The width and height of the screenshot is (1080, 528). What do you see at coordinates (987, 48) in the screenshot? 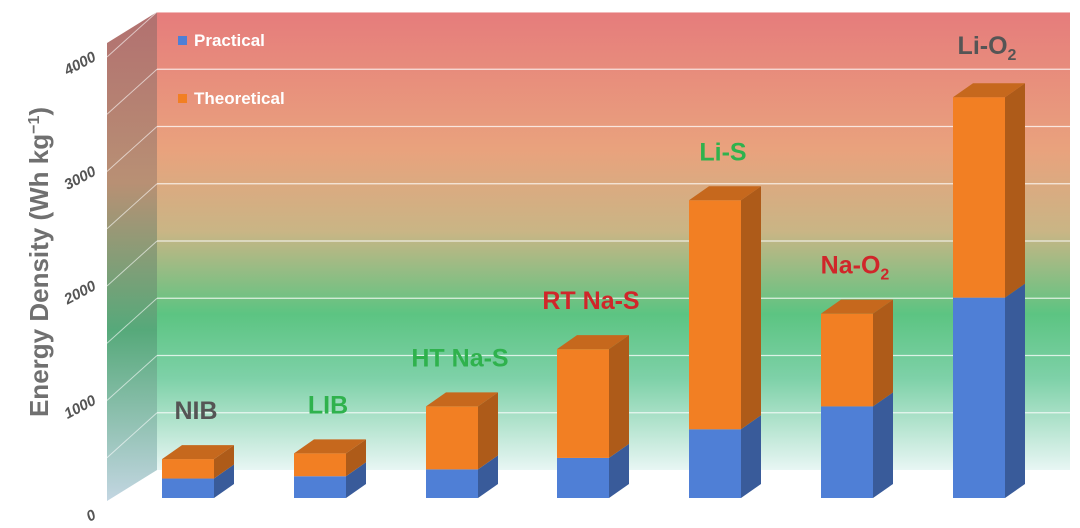
I see `category-label: Li-O2` at bounding box center [987, 48].